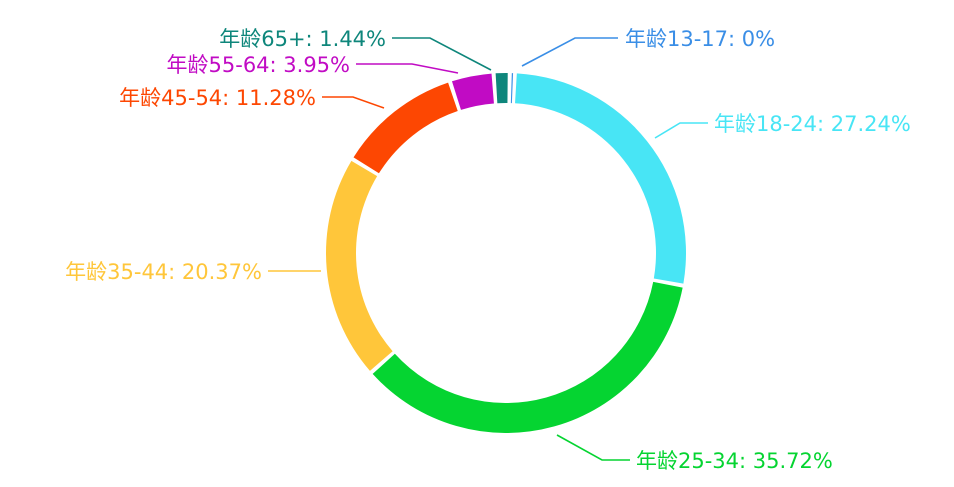 This screenshot has width=954, height=487. What do you see at coordinates (163, 272) in the screenshot?
I see `slice-label-3: 年龄35-44: 20.37%` at bounding box center [163, 272].